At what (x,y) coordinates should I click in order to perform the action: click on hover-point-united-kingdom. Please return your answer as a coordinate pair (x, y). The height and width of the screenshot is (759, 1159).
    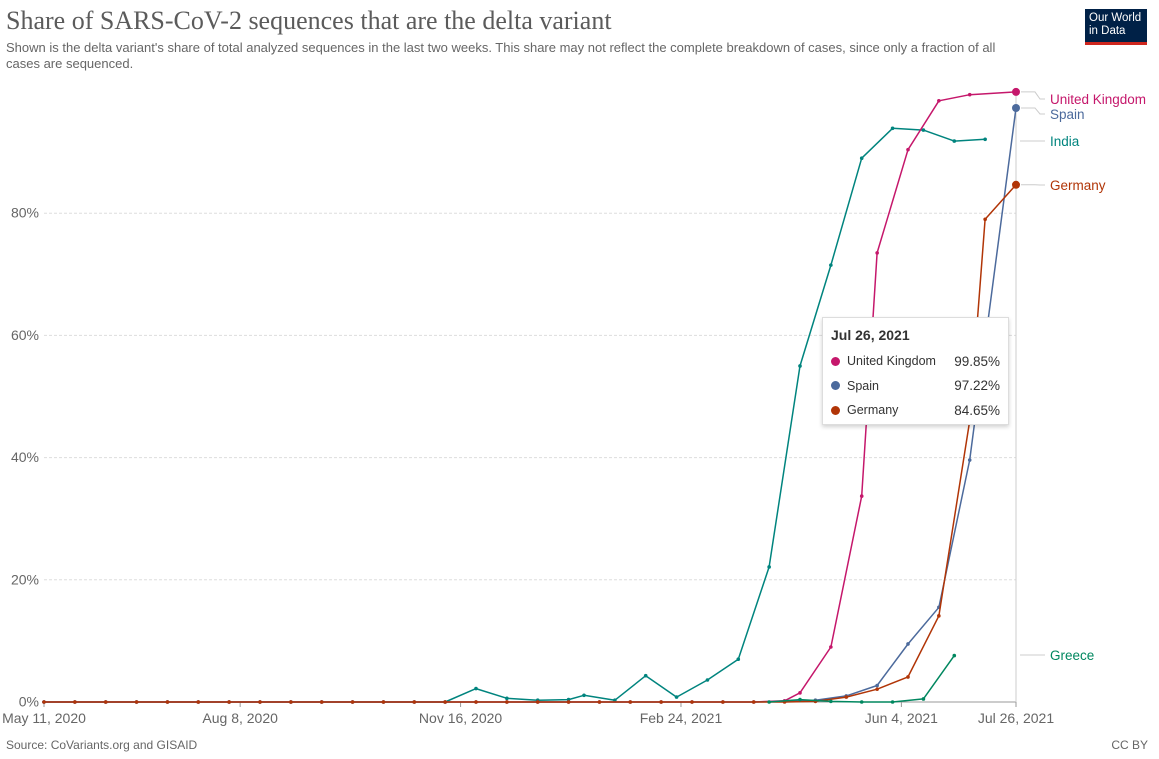
    Looking at the image, I should click on (1016, 91).